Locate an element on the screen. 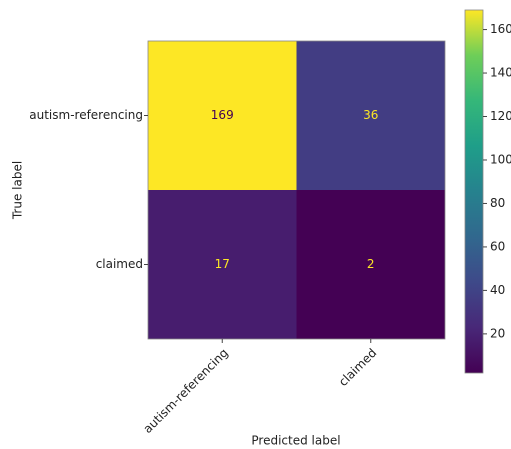 The width and height of the screenshot is (511, 449). cell-value: 36 is located at coordinates (370, 115).